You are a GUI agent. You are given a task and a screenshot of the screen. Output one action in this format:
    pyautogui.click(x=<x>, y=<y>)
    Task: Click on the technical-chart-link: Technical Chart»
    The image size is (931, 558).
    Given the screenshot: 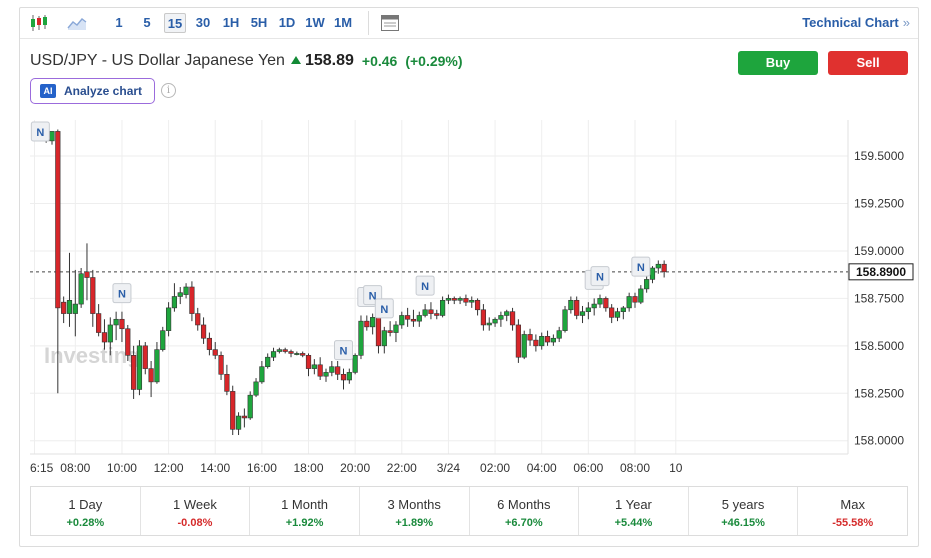 What is the action you would take?
    pyautogui.click(x=856, y=22)
    